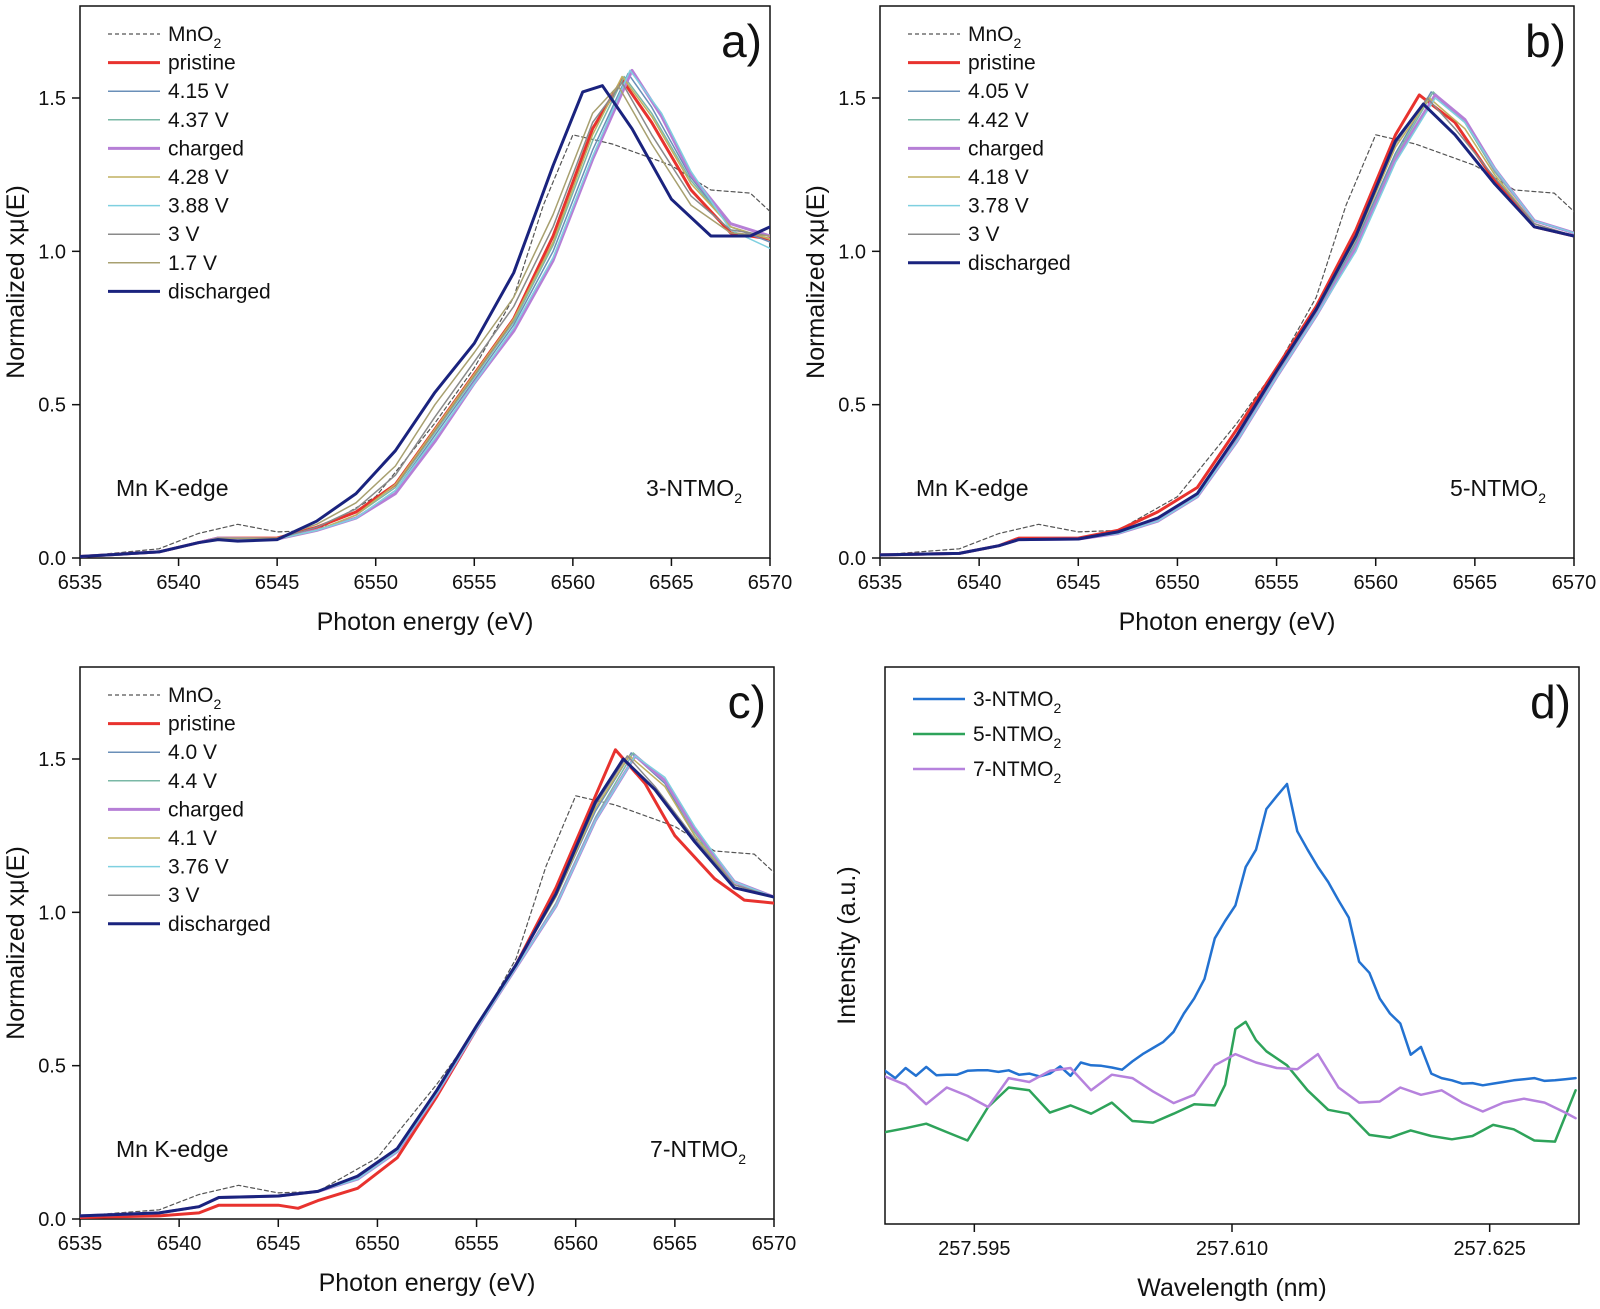 This screenshot has height=1309, width=1600. I want to click on legend-entry-text: 4.18 V, so click(998, 177).